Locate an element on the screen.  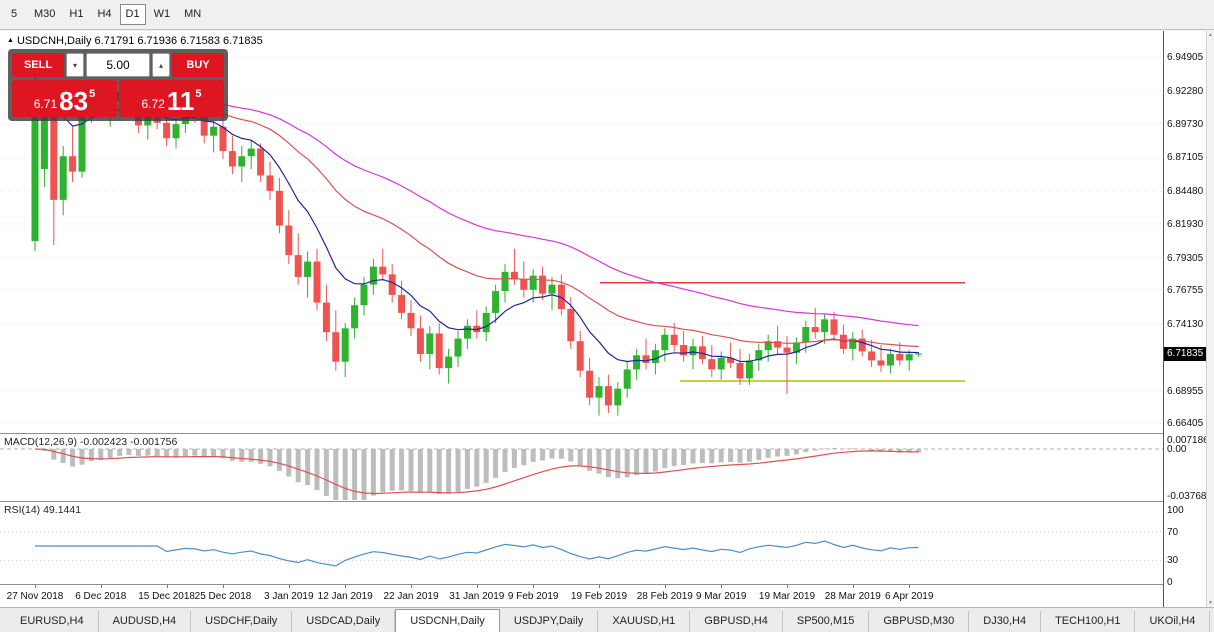
chart-tab-ukoil-h4: UKOil,H4 is located at coordinates (1173, 621).